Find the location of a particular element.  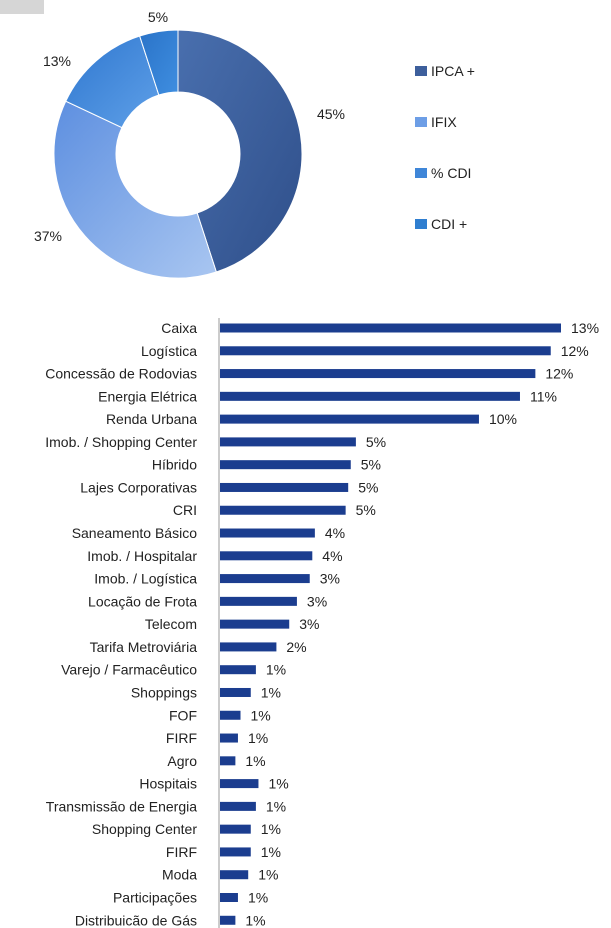

bar-category-label: Imob. / Hospitalar is located at coordinates (142, 556).